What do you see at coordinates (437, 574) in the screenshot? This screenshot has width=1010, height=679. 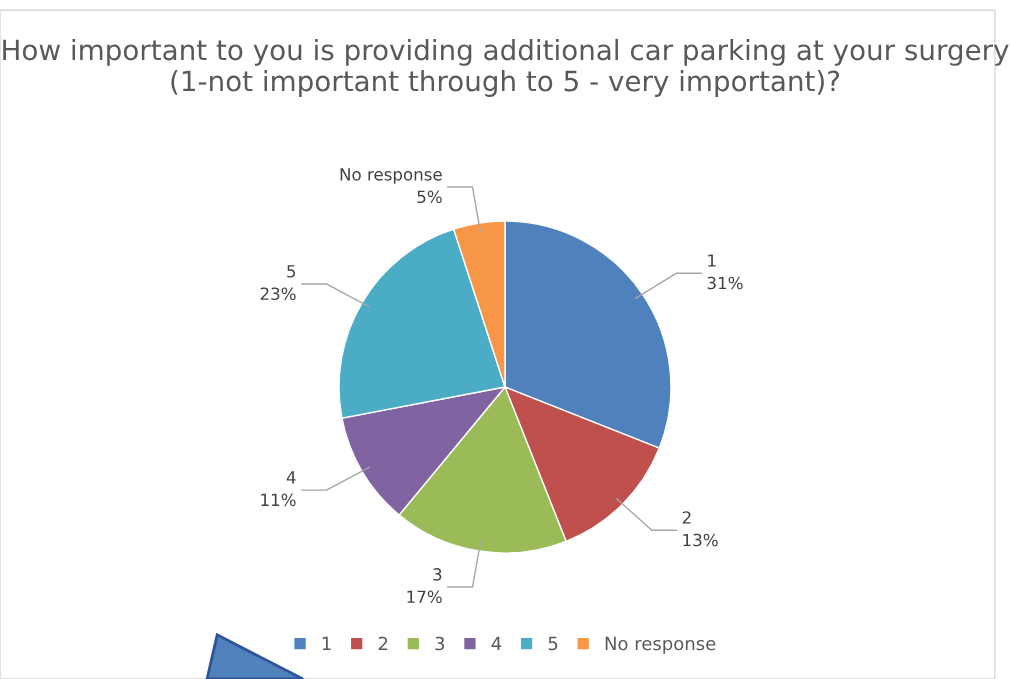 I see `slice-label: 3` at bounding box center [437, 574].